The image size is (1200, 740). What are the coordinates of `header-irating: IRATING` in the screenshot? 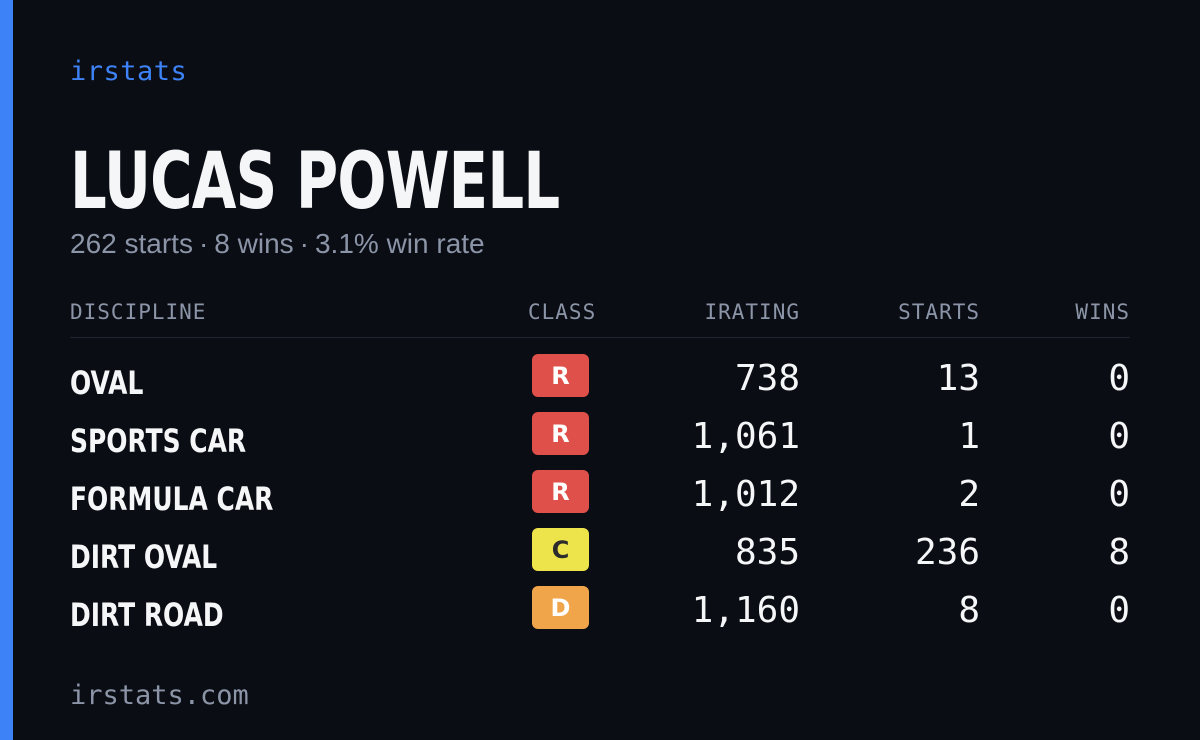 It's located at (752, 312).